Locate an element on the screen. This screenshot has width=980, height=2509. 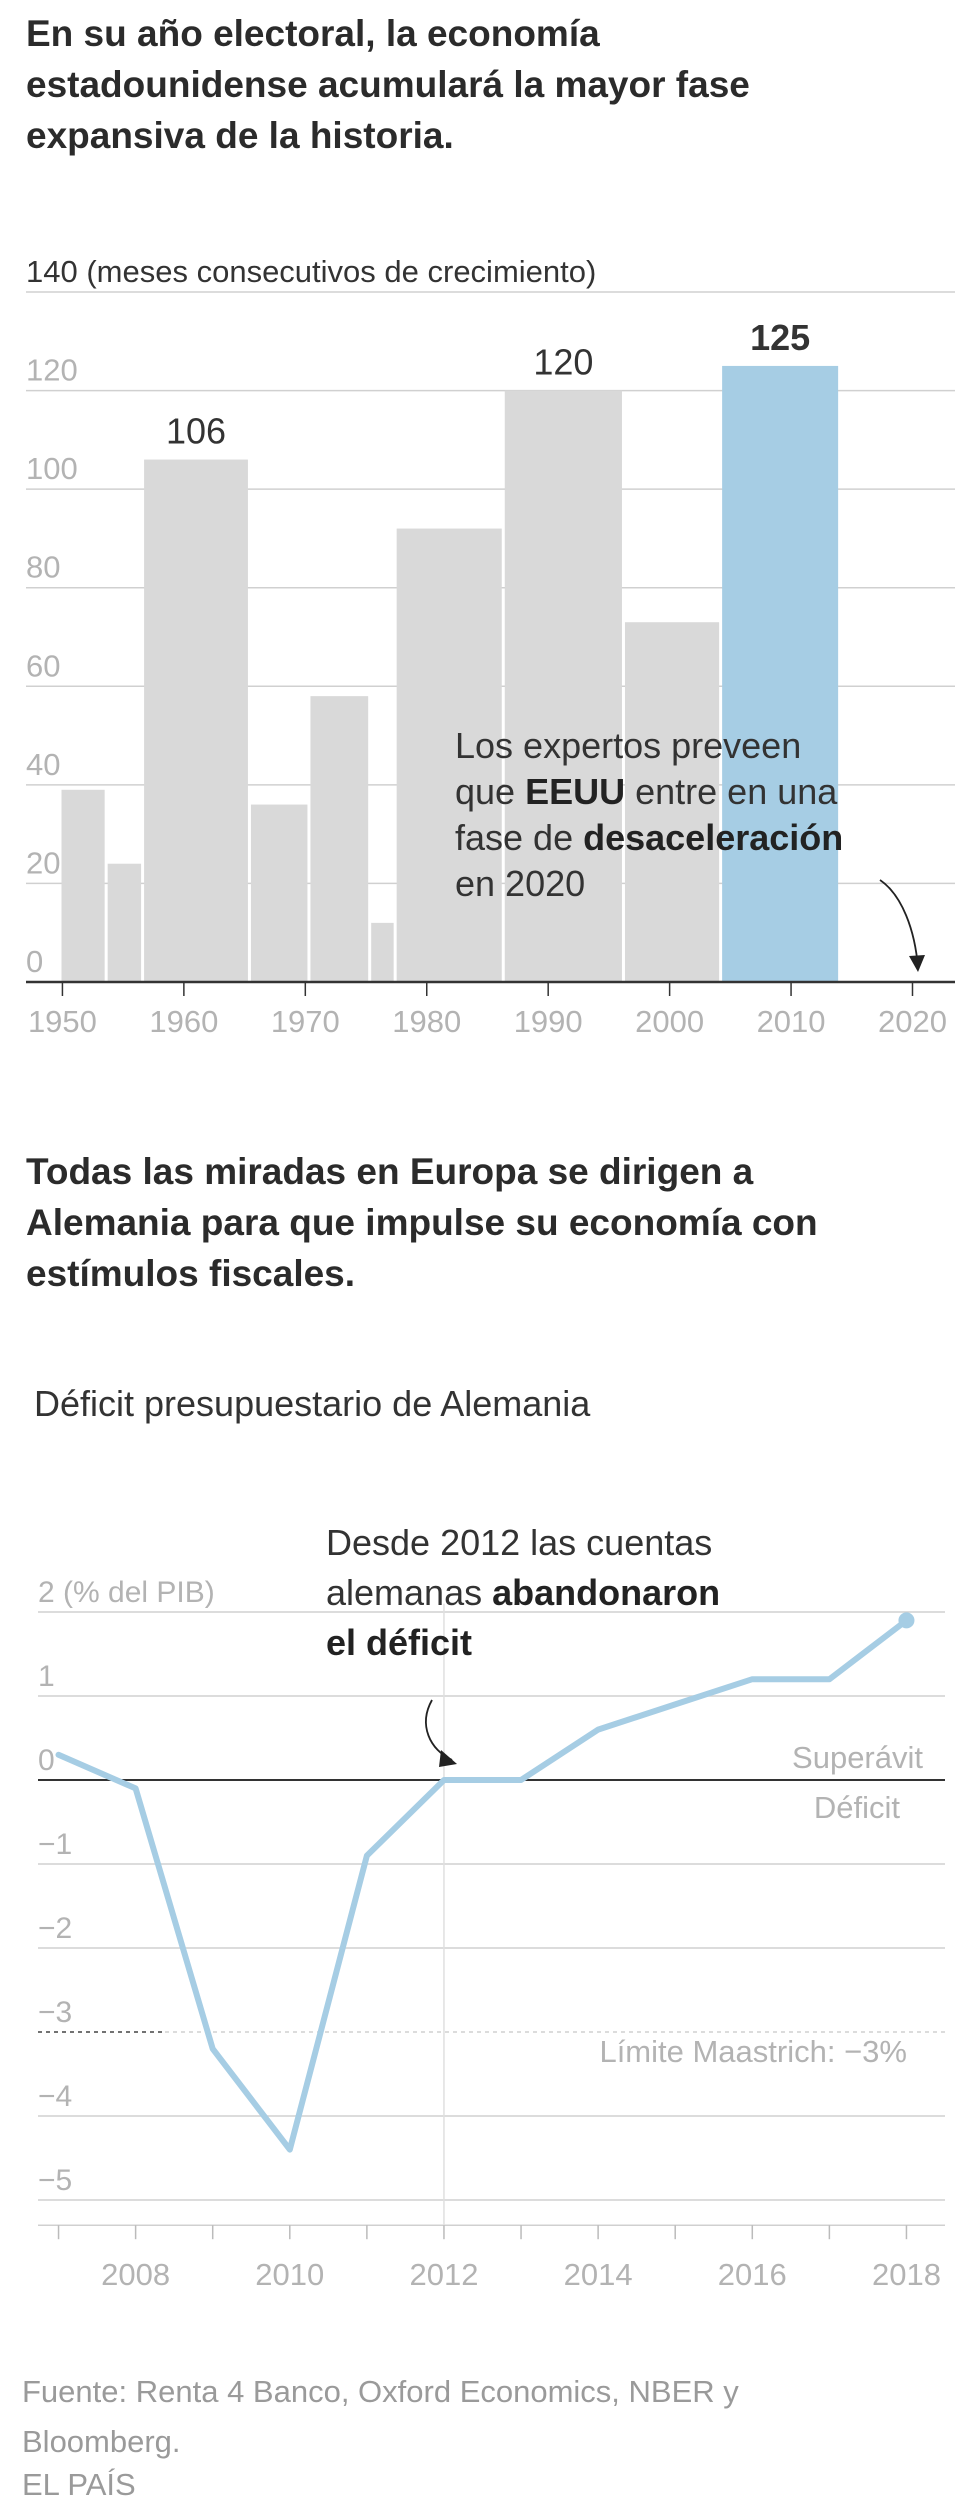
series-end-point is located at coordinates (906, 1620).